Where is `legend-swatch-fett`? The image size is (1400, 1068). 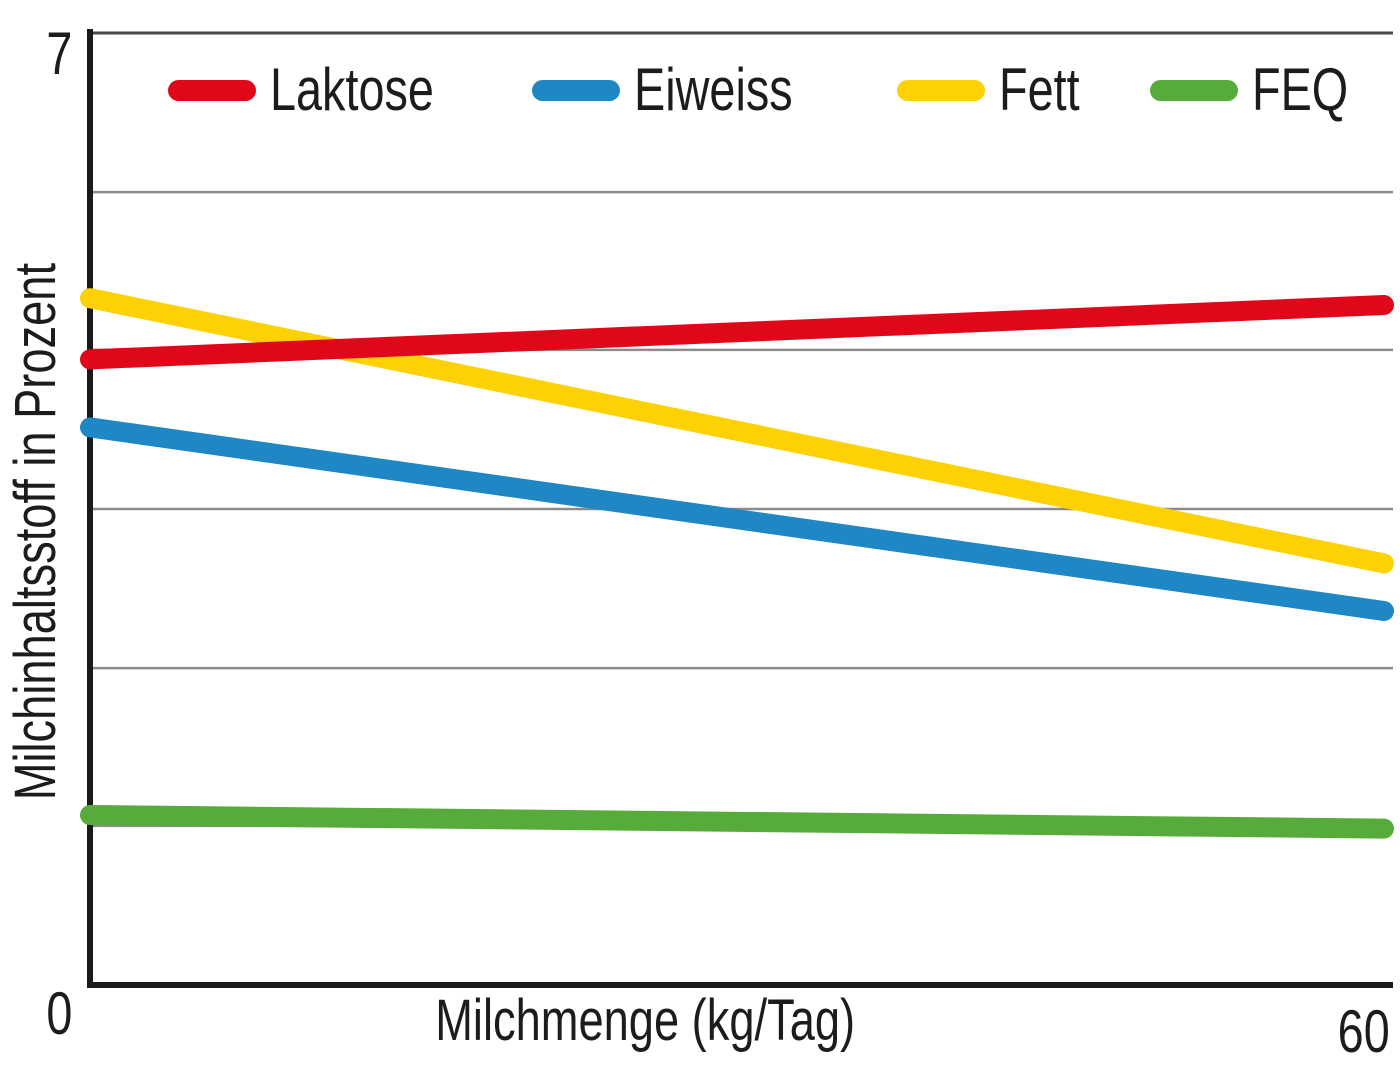 legend-swatch-fett is located at coordinates (941, 90).